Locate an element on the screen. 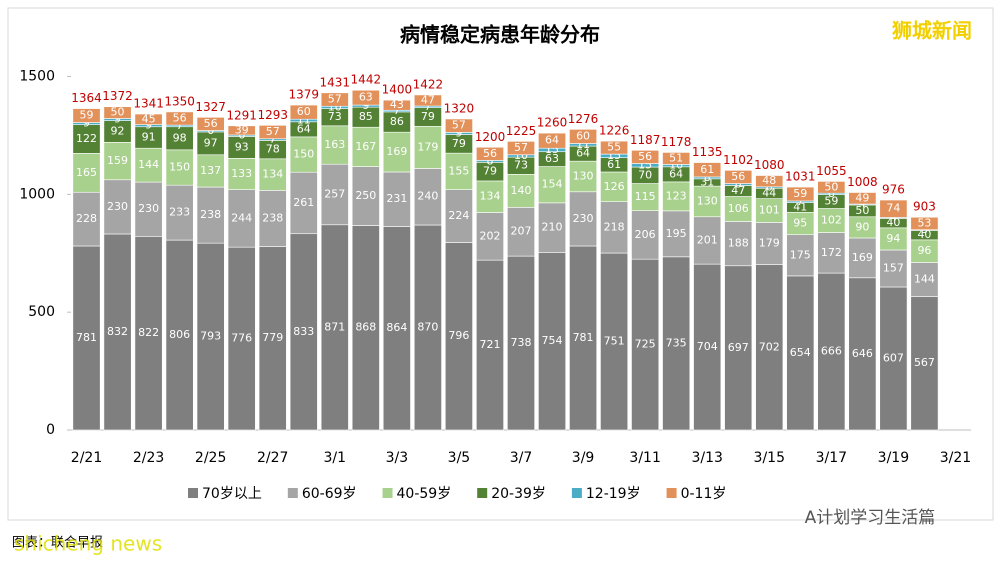 The width and height of the screenshot is (1001, 562). total-label: 976 is located at coordinates (893, 190).